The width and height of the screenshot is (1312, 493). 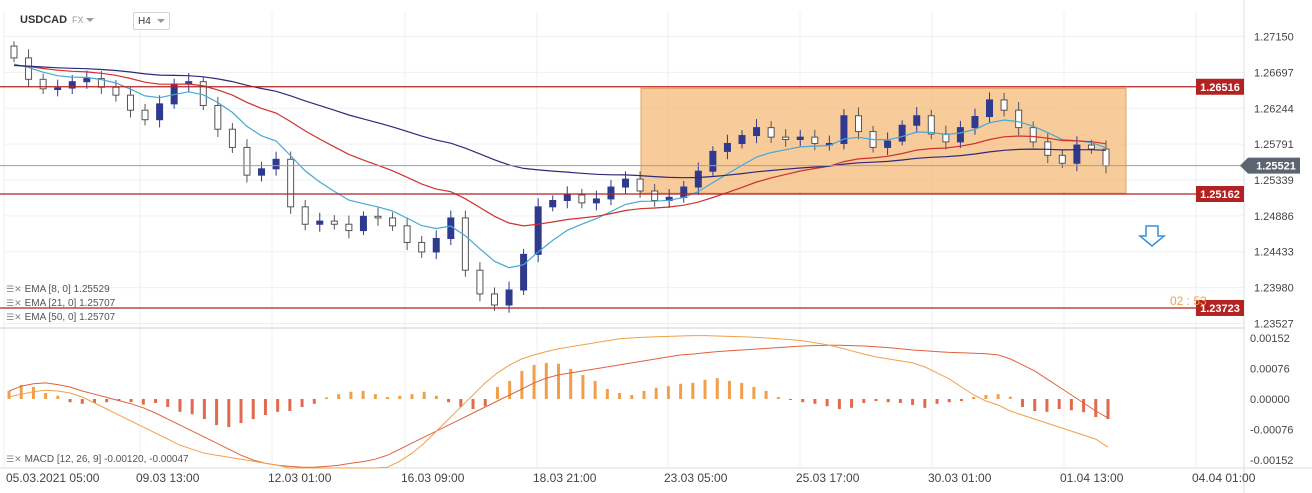 I want to click on y-tick-label: 1.26244, so click(x=1274, y=109).